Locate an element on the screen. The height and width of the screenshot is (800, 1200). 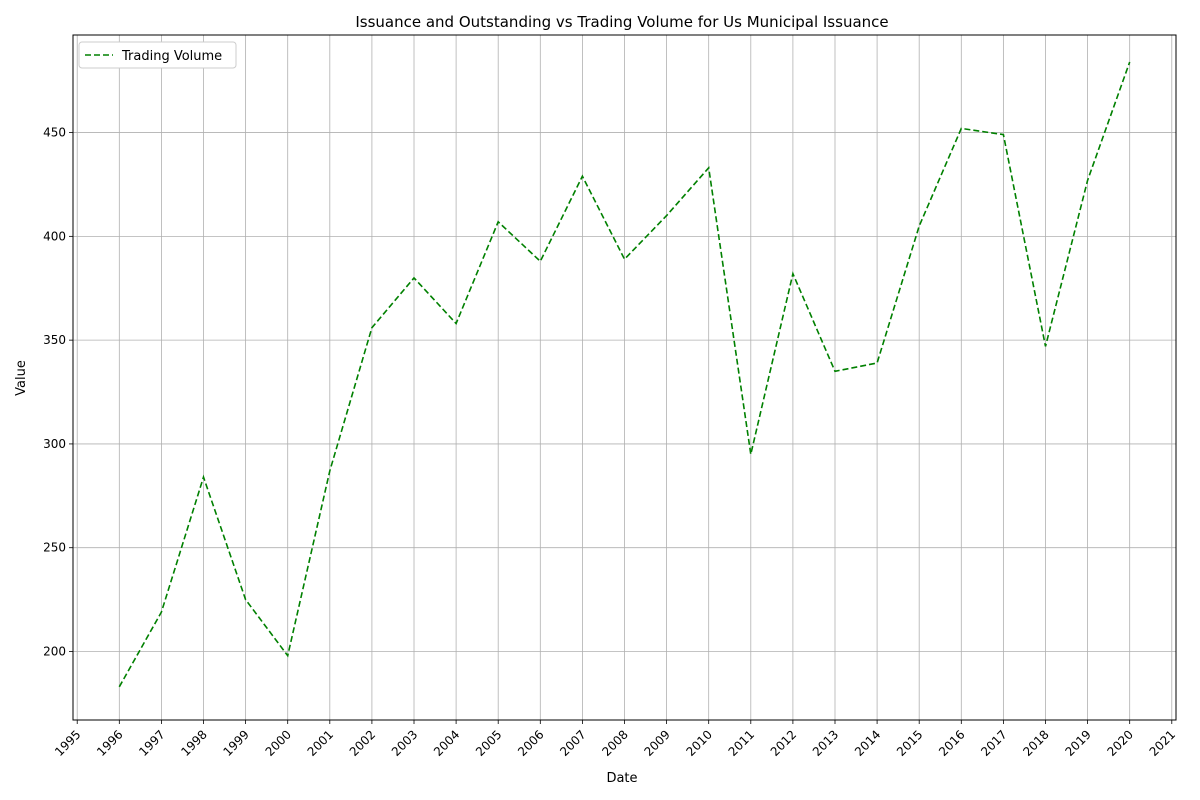
x-tick-label: 2018 is located at coordinates (1035, 742).